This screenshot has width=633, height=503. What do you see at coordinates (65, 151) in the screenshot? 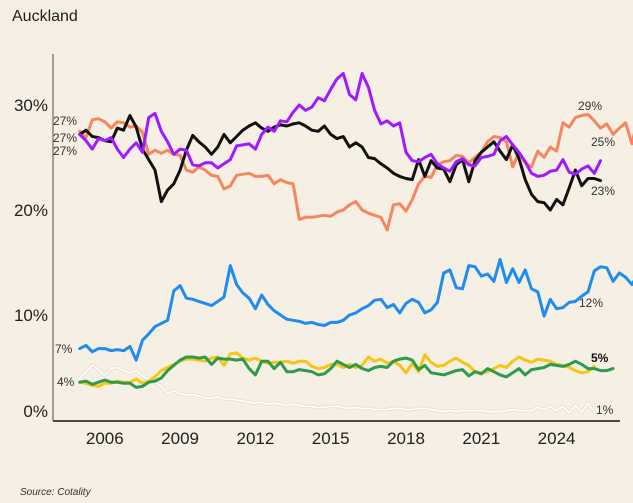
I see `start-label-purple: 27%` at bounding box center [65, 151].